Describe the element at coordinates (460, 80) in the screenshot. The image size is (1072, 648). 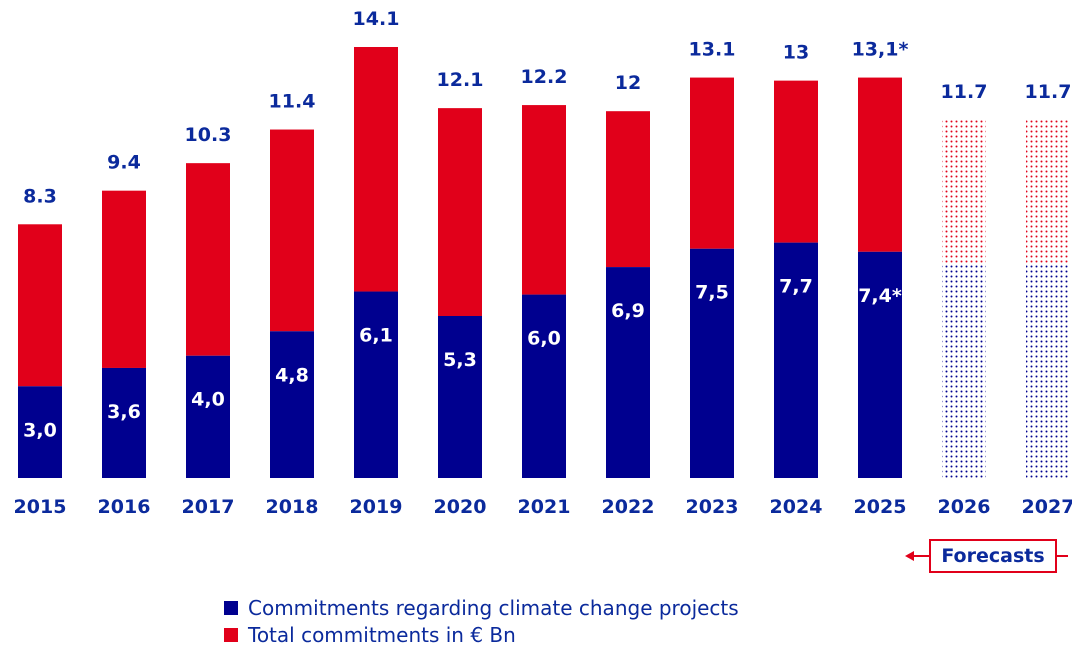
I see `data-label-total-2020: 12.1` at that location.